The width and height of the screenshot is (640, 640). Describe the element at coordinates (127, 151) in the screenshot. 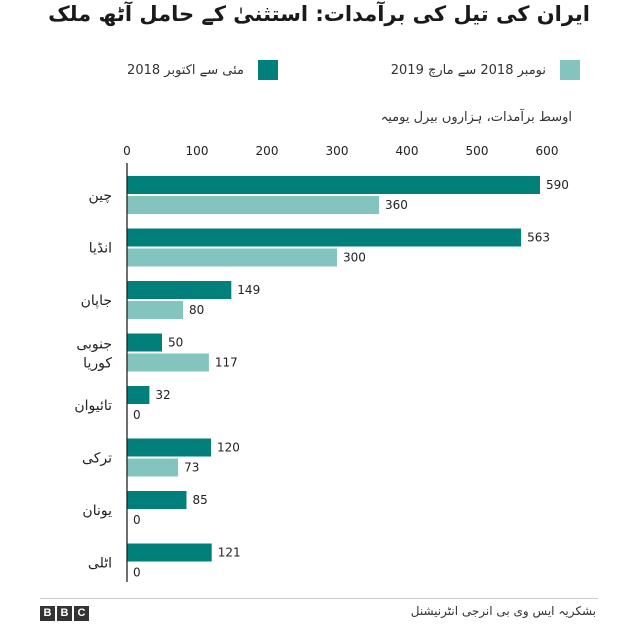

I see `x-tick-label: 0` at that location.